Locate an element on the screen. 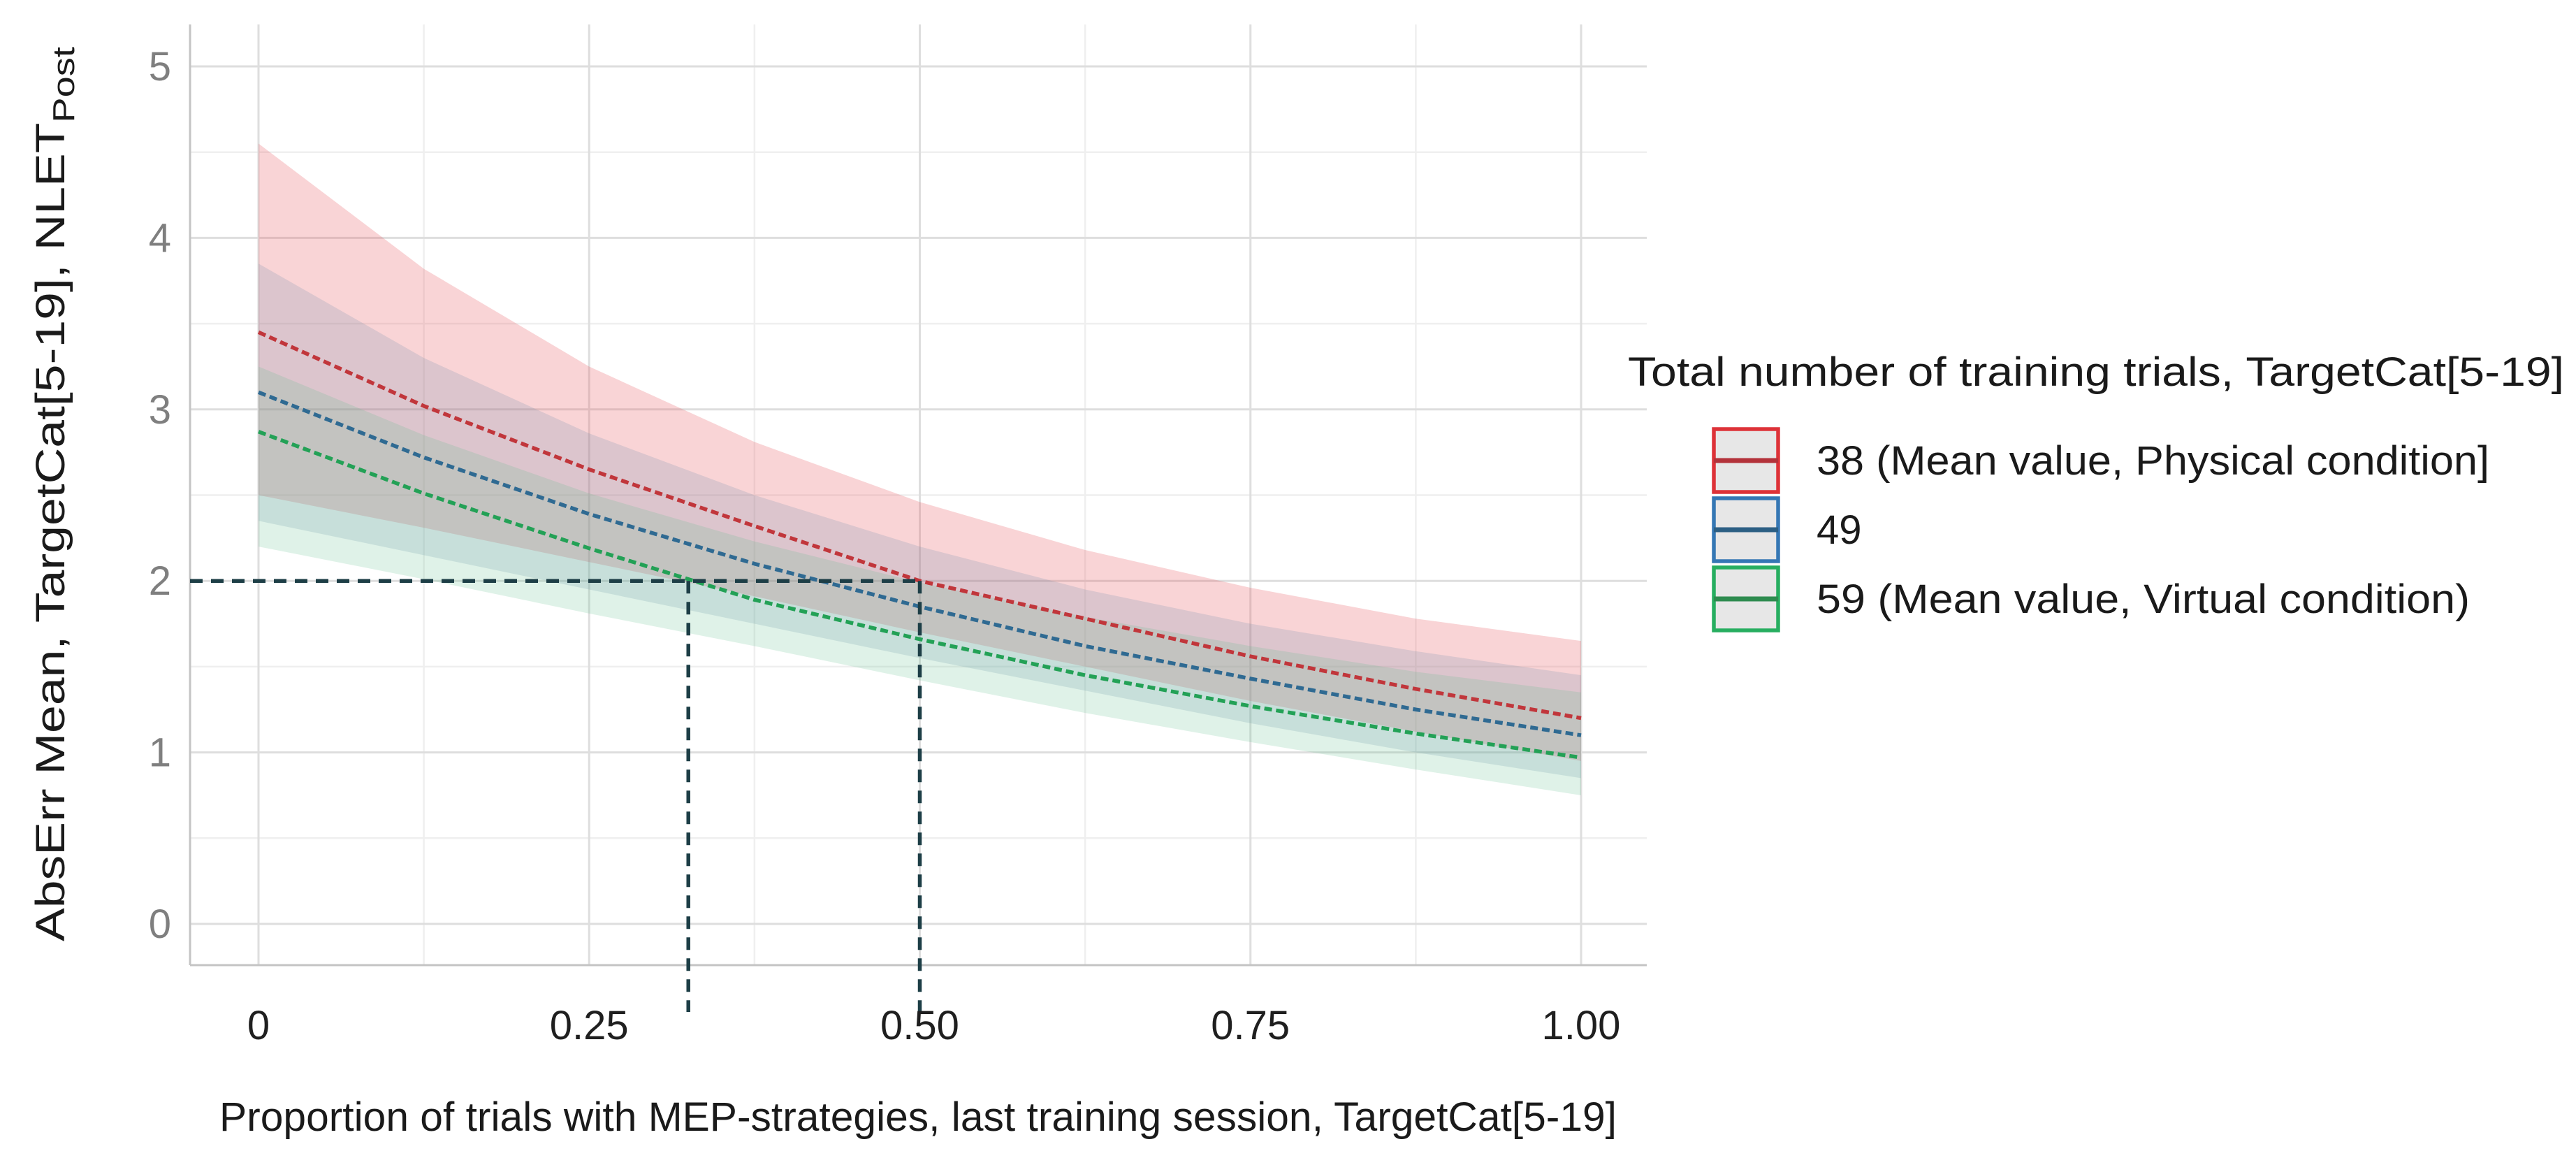  x-tick-labels: 0 0.25 0.50 0.75 1.00 is located at coordinates (934, 1025).